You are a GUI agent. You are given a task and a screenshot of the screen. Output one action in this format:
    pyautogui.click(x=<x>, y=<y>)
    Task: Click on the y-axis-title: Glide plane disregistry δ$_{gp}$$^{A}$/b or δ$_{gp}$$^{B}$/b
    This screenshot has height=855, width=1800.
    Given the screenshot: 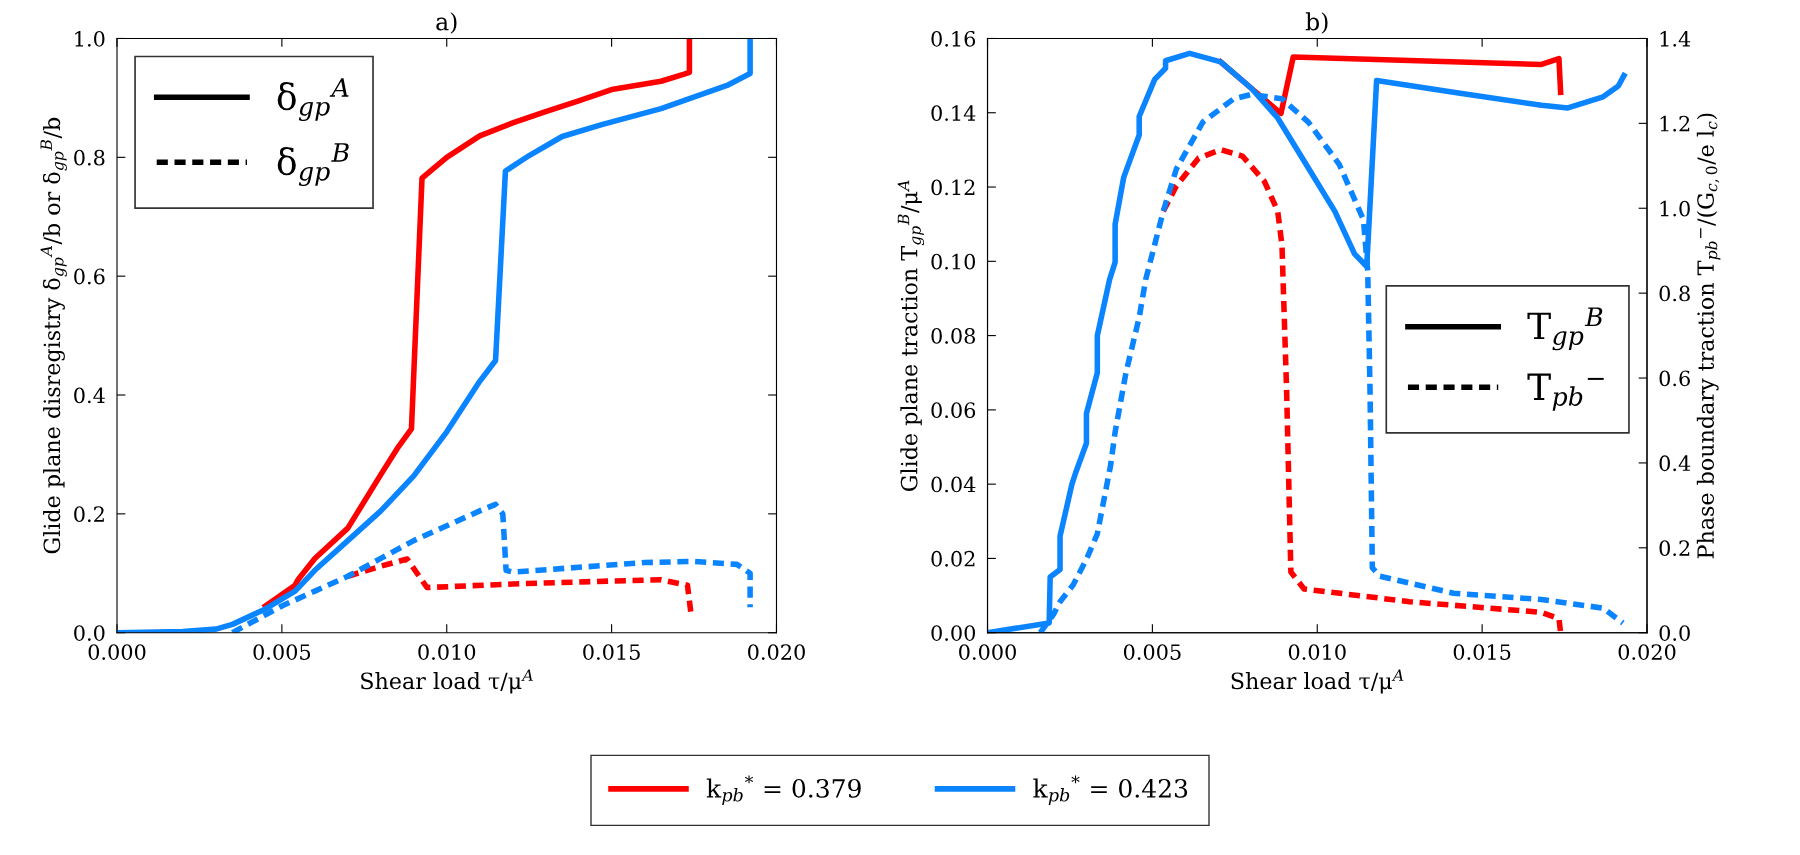 What is the action you would take?
    pyautogui.click(x=53, y=335)
    